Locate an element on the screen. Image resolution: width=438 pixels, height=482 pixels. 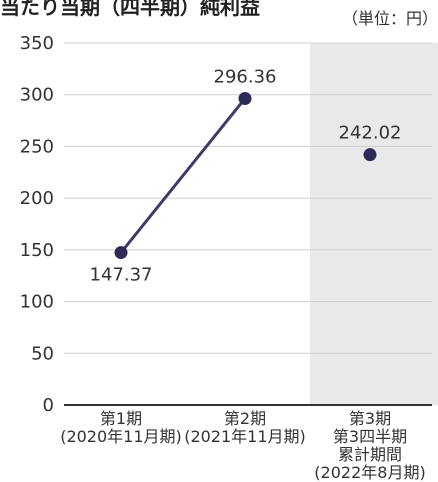
unit-label: （単位：円） is located at coordinates (390, 18).